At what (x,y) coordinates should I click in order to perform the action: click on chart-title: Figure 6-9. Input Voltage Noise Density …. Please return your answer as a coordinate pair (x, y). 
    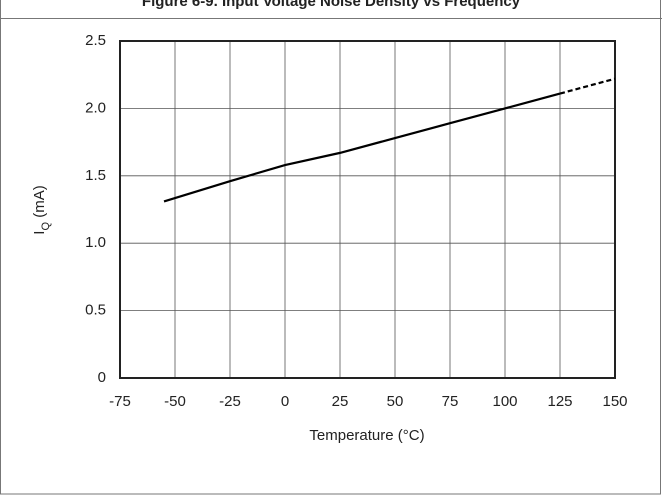
    Looking at the image, I should click on (331, 5).